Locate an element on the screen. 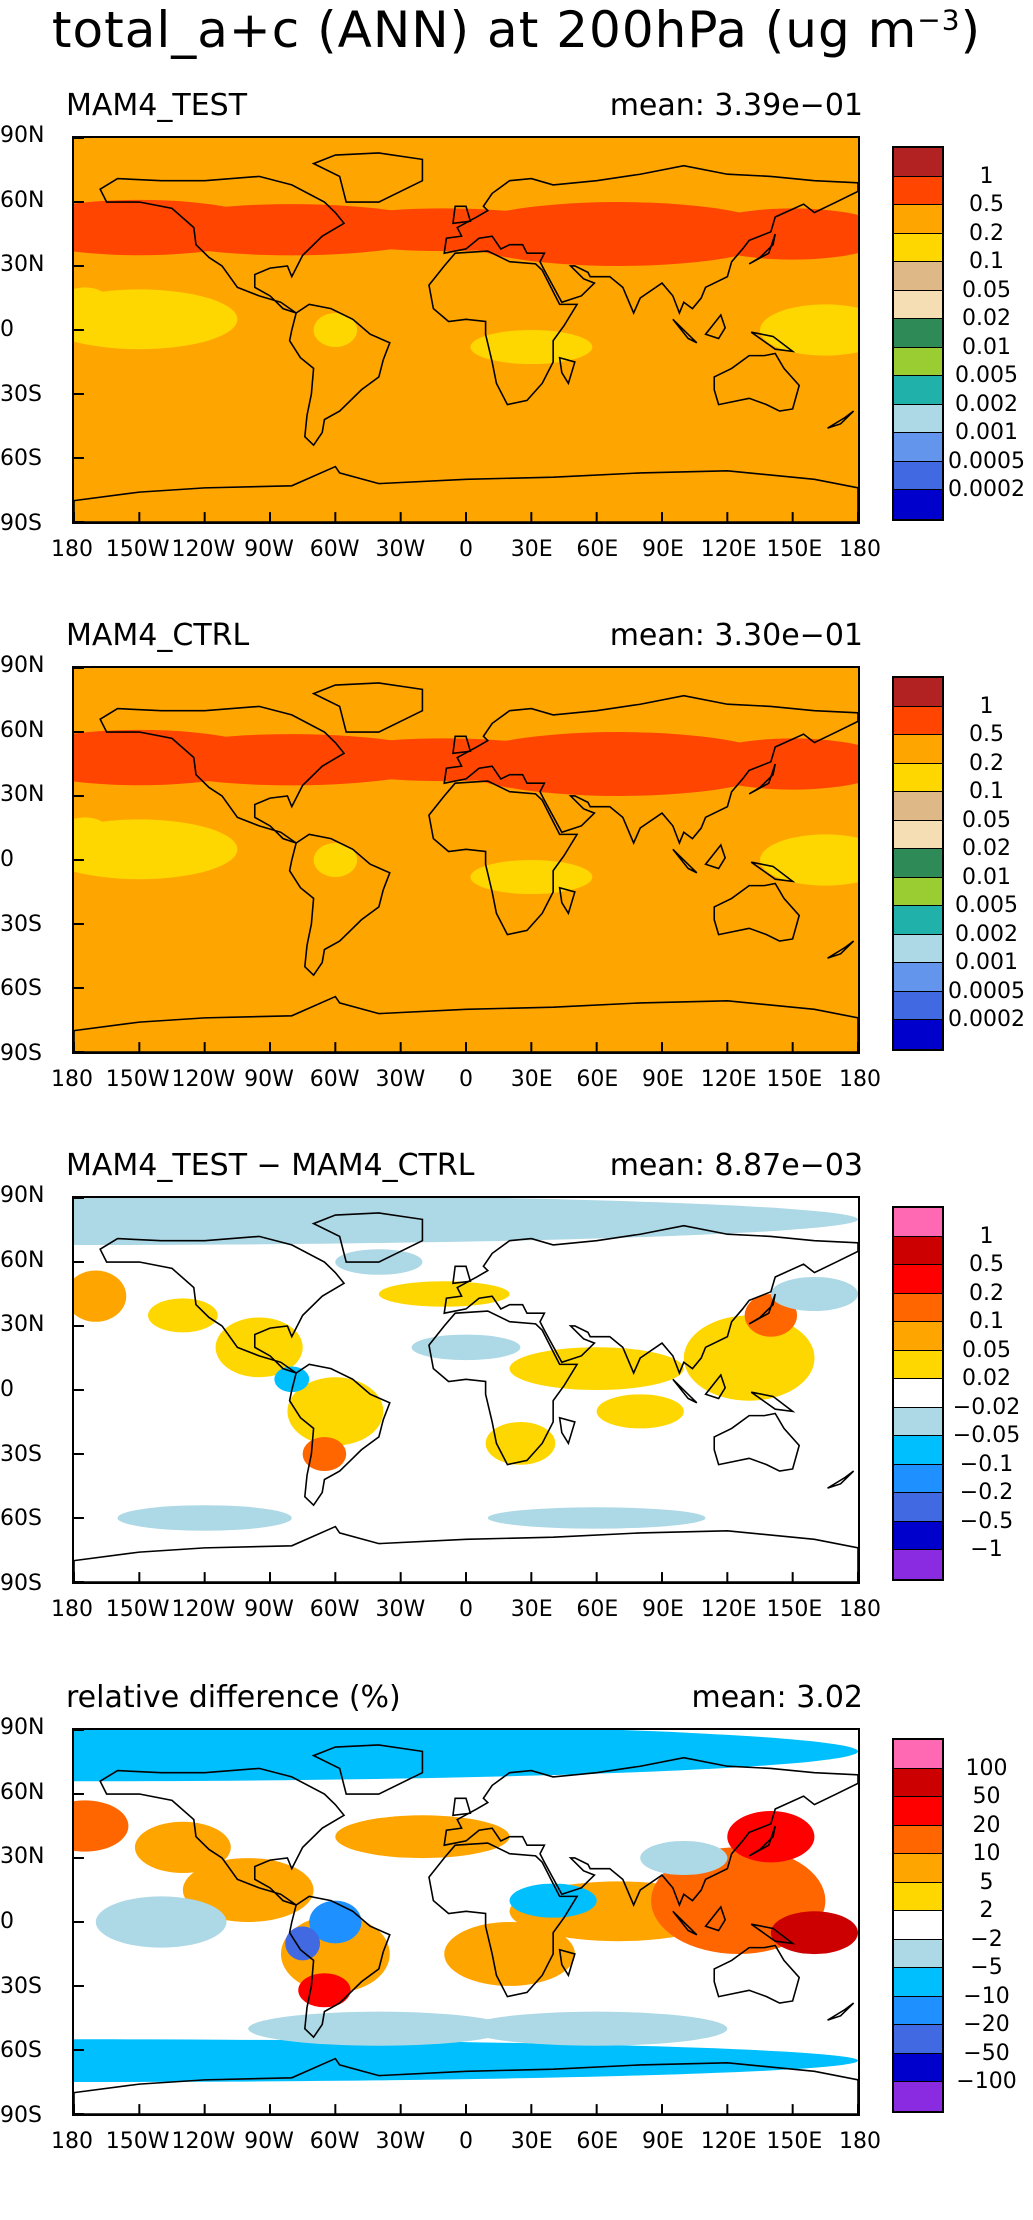  lat-tick-label: 90S is located at coordinates (21, 2115).